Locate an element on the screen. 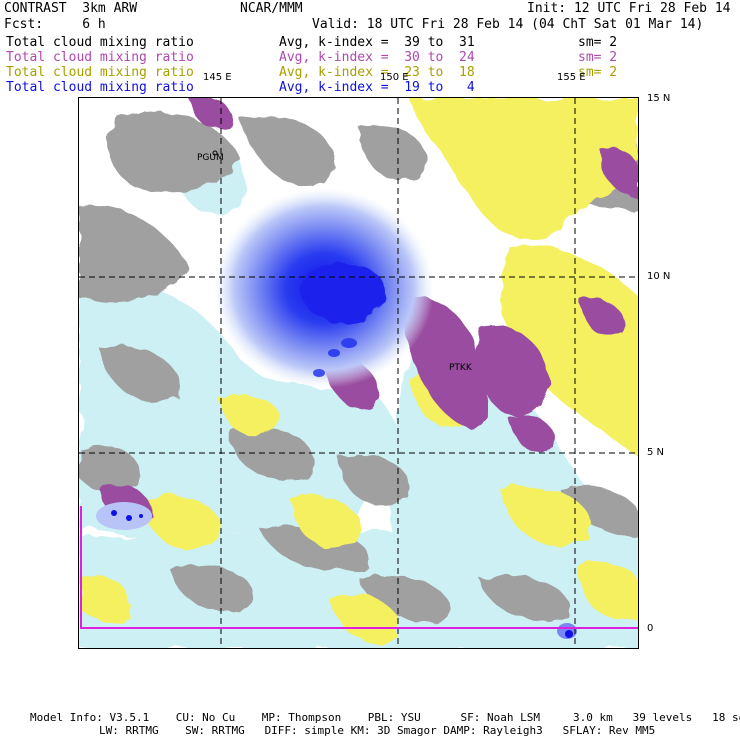  lat-label-10n: 10 N is located at coordinates (659, 276).